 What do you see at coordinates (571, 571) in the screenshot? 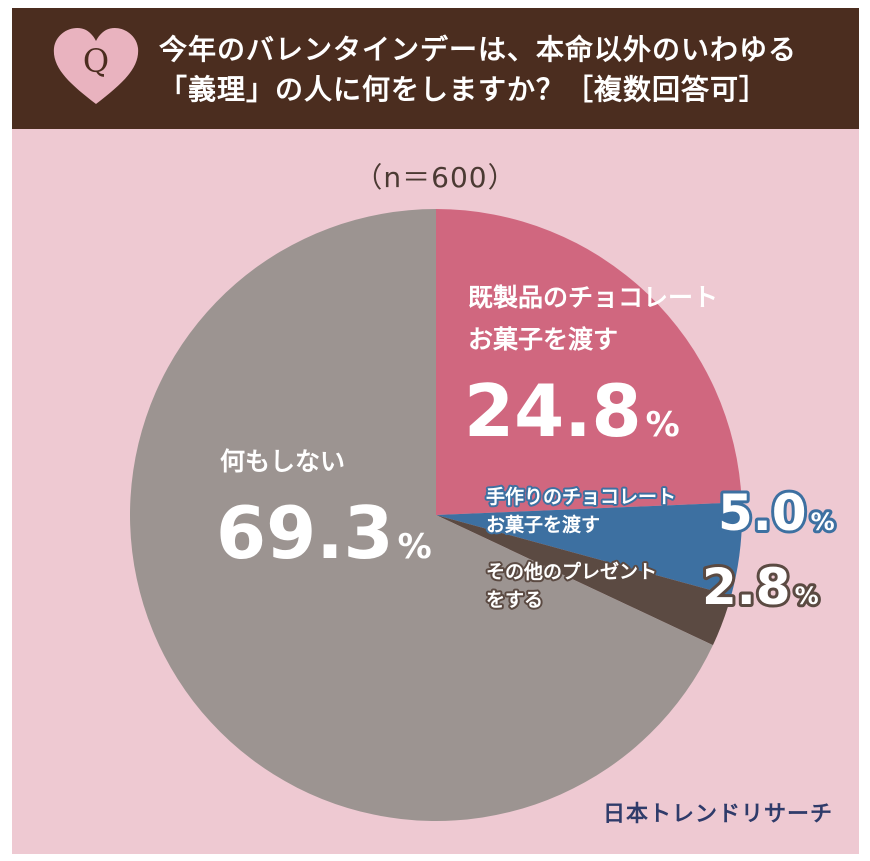
I see `slice-other-gift-label-line-1: その他のプレゼント` at bounding box center [571, 571].